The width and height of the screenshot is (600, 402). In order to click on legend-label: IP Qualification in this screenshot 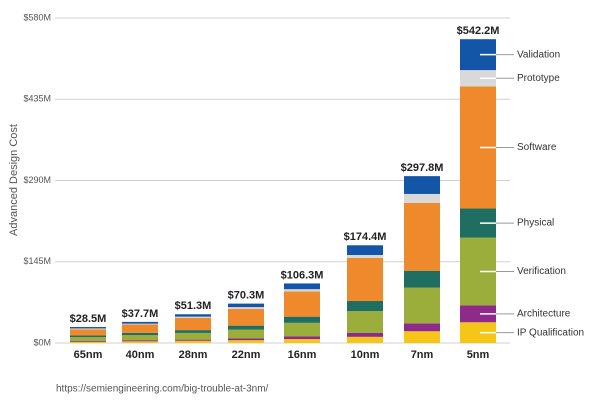, I will do `click(550, 332)`.